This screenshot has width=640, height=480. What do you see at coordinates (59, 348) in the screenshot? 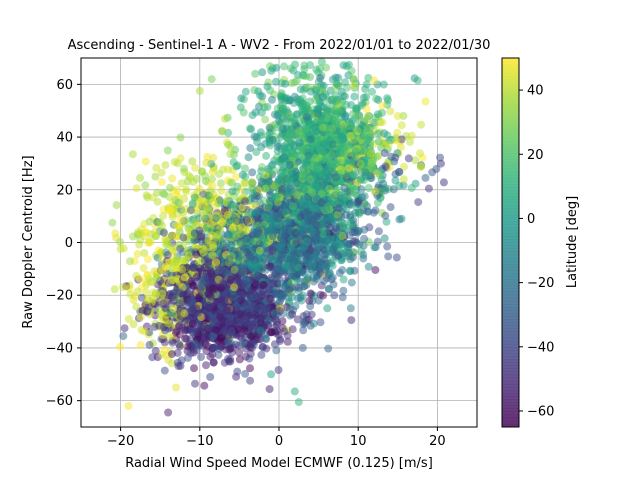
I see `y-tick-label: −40` at bounding box center [59, 348].